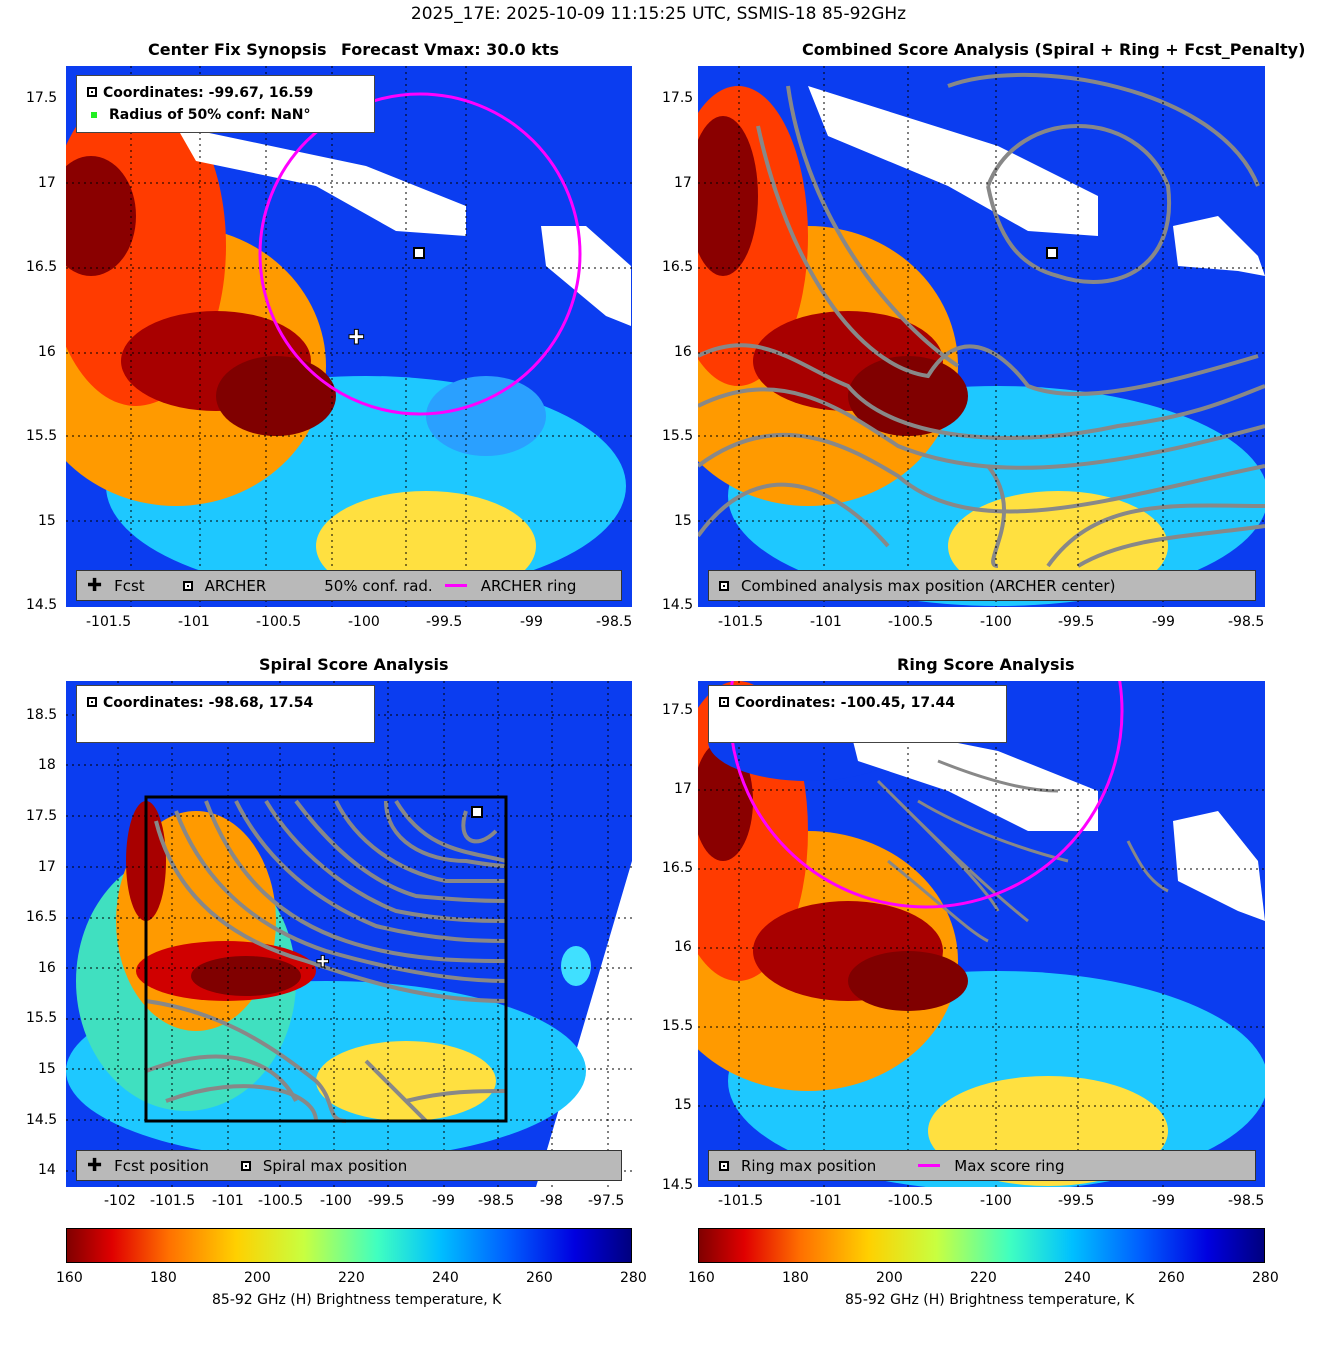 The height and width of the screenshot is (1350, 1317). I want to click on legend-ring-max: Ring max position, so click(809, 1165).